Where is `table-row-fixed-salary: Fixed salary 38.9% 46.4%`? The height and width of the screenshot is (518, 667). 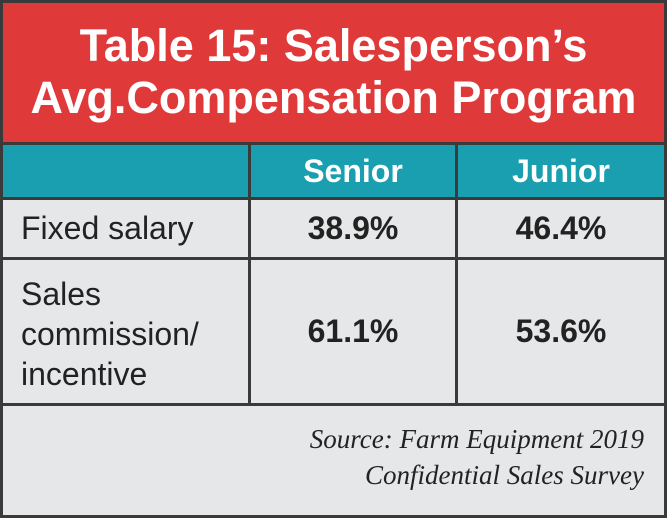
table-row-fixed-salary: Fixed salary 38.9% 46.4% is located at coordinates (333, 230).